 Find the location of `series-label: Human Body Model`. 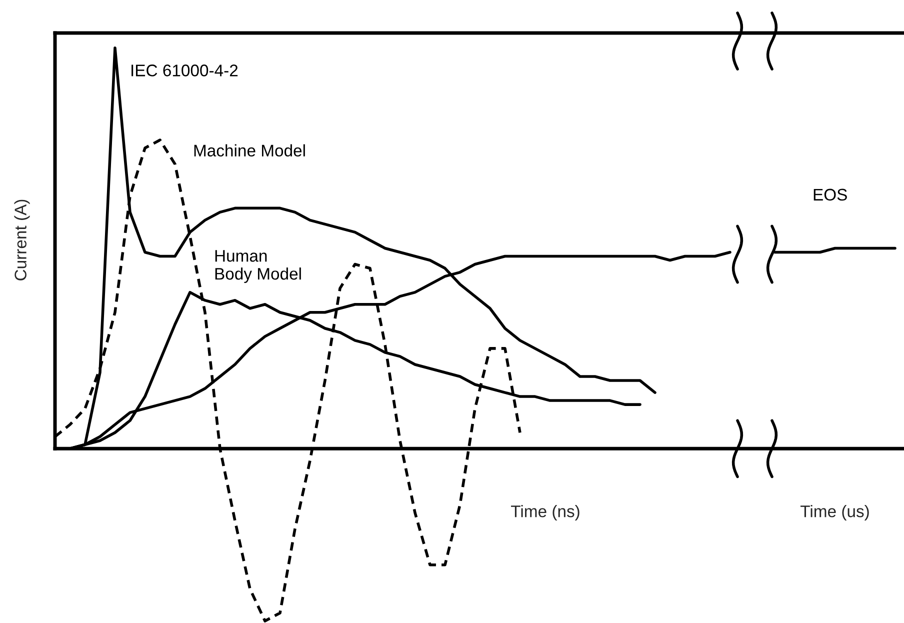

series-label: Human Body Model is located at coordinates (258, 267).